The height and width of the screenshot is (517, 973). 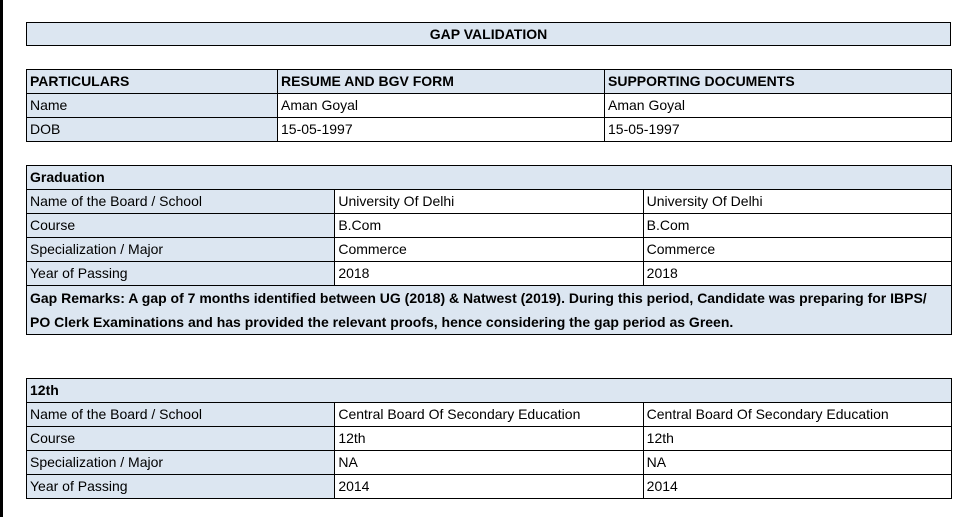 I want to click on table-row: Specialization / Major Commerce Commerce, so click(x=489, y=249).